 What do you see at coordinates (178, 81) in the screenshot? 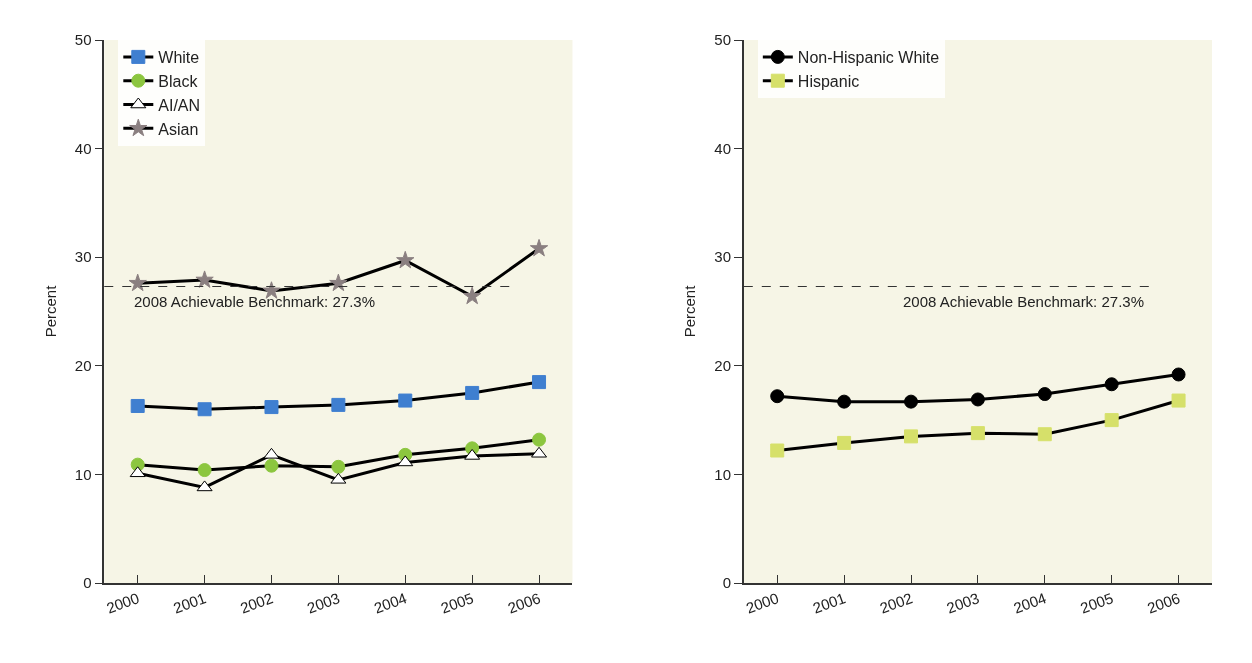
I see `legend-label: Black` at bounding box center [178, 81].